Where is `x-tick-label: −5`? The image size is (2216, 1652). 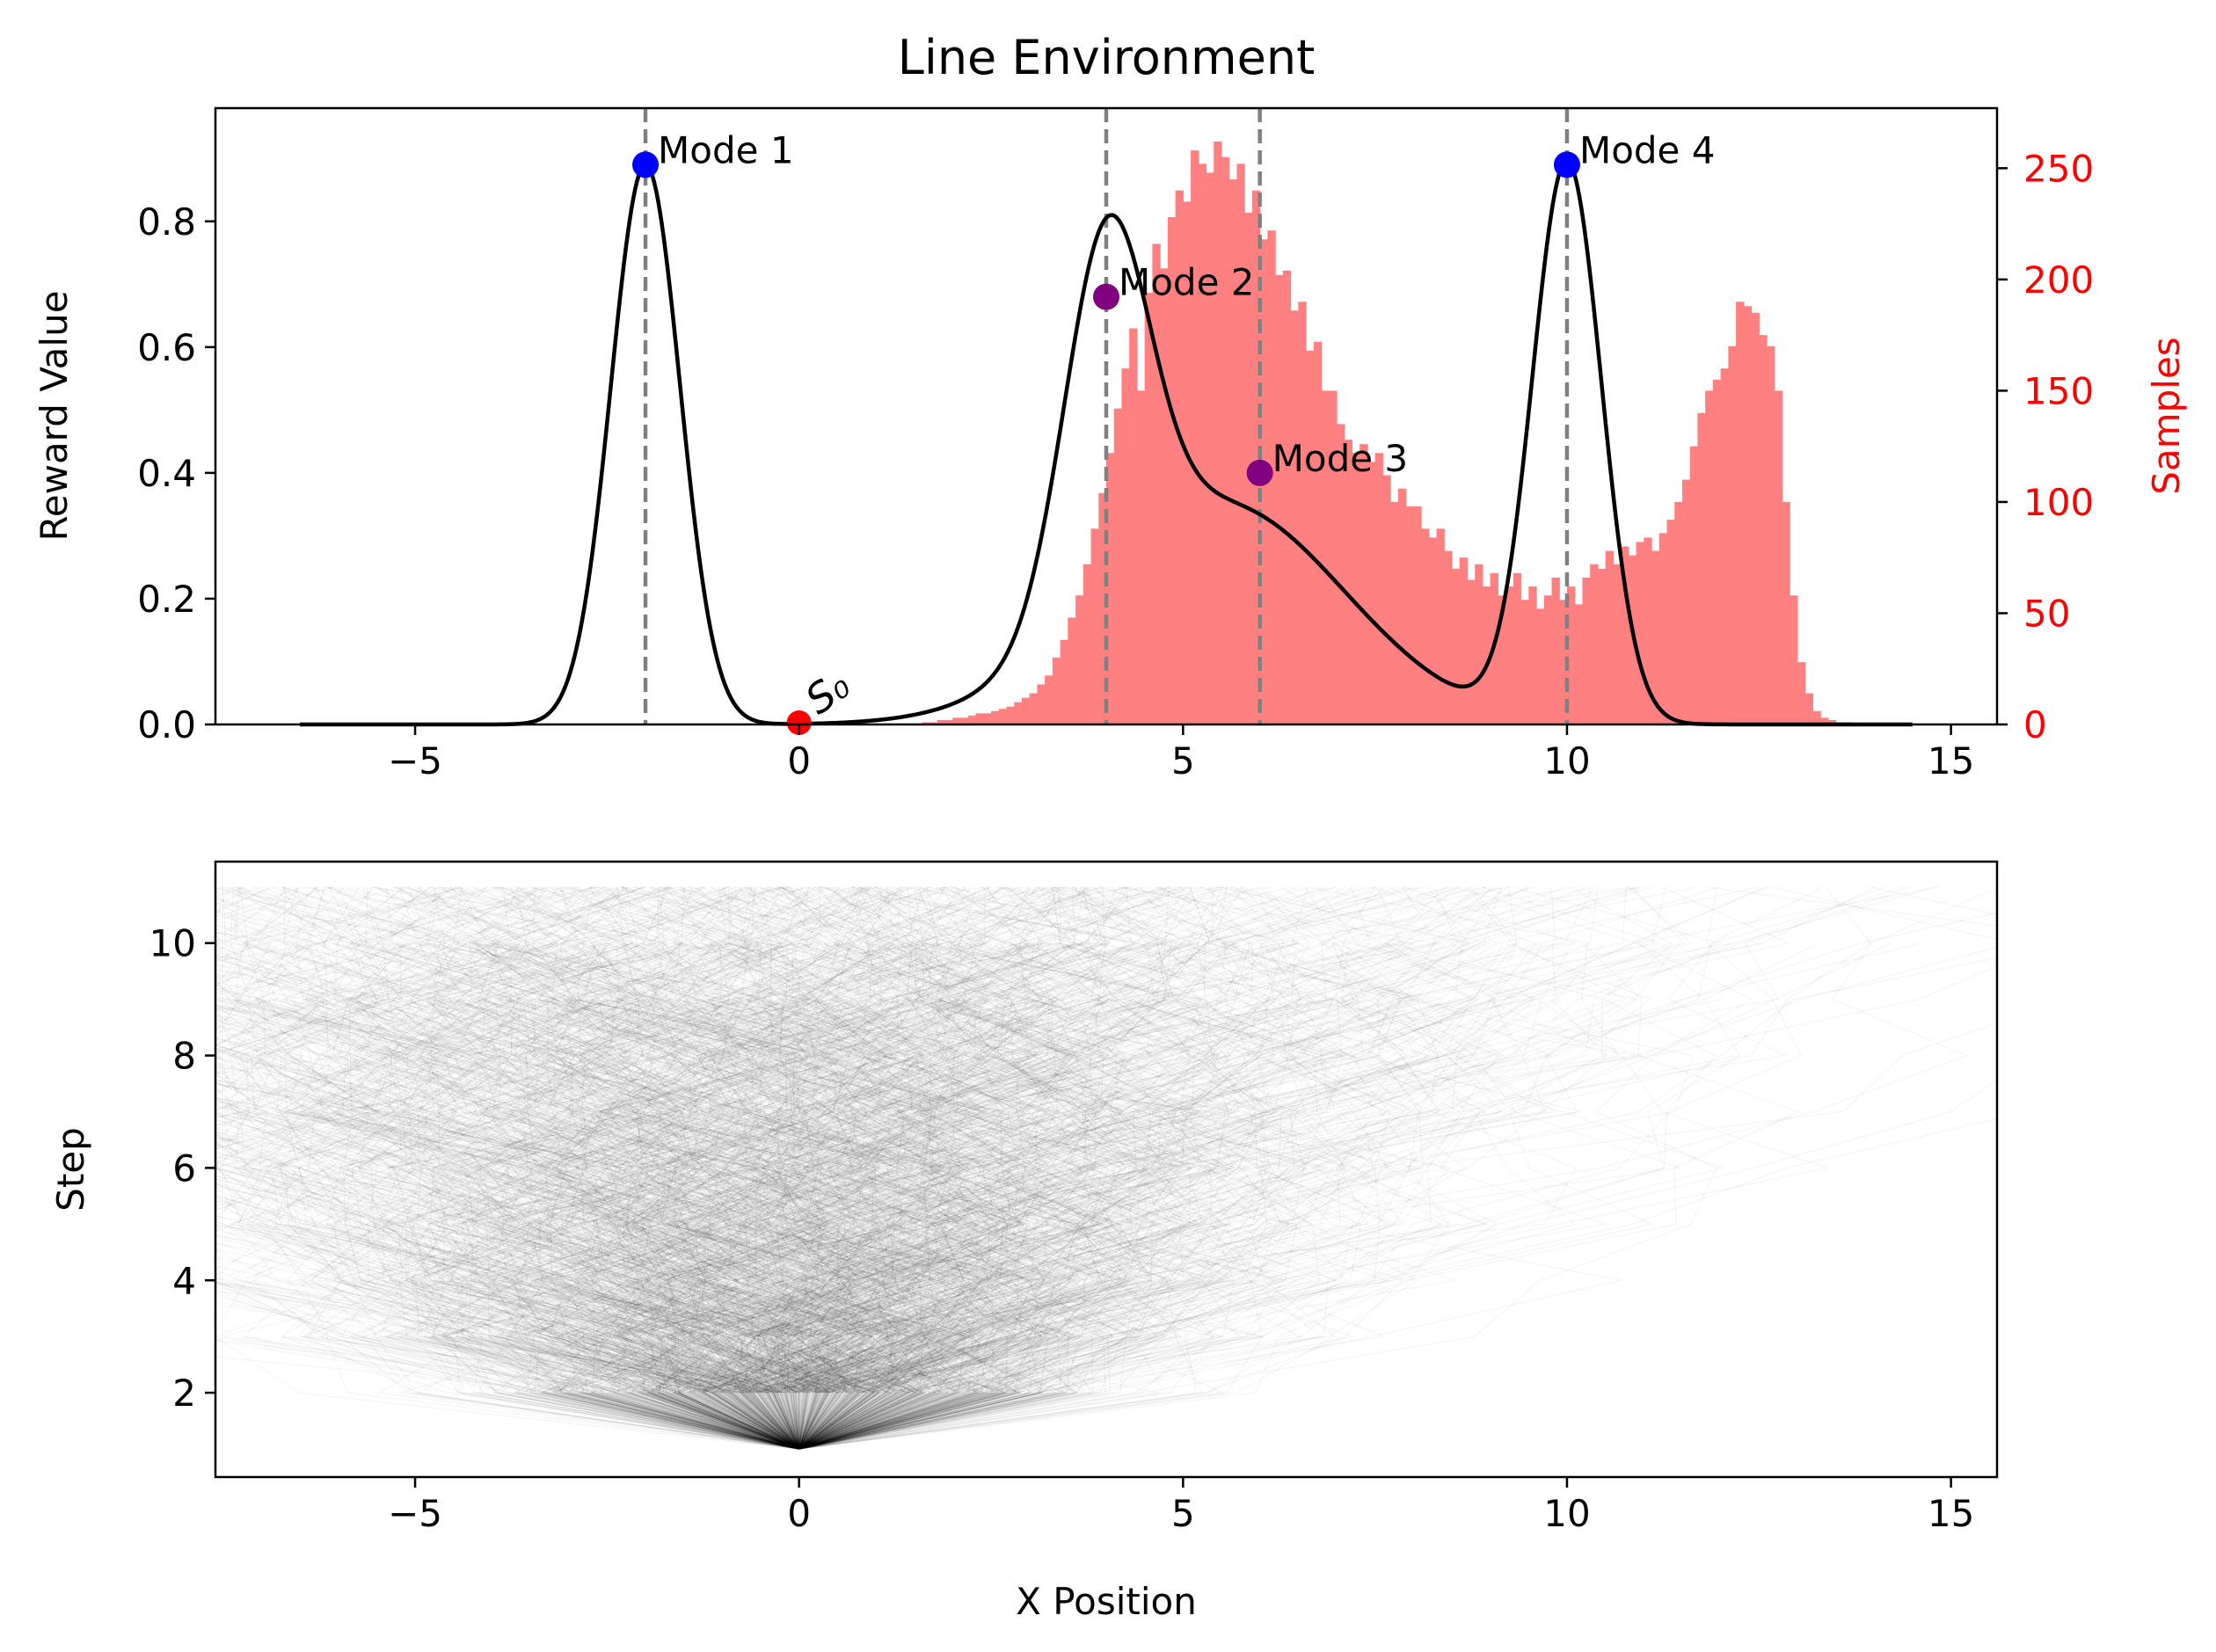 x-tick-label: −5 is located at coordinates (415, 1513).